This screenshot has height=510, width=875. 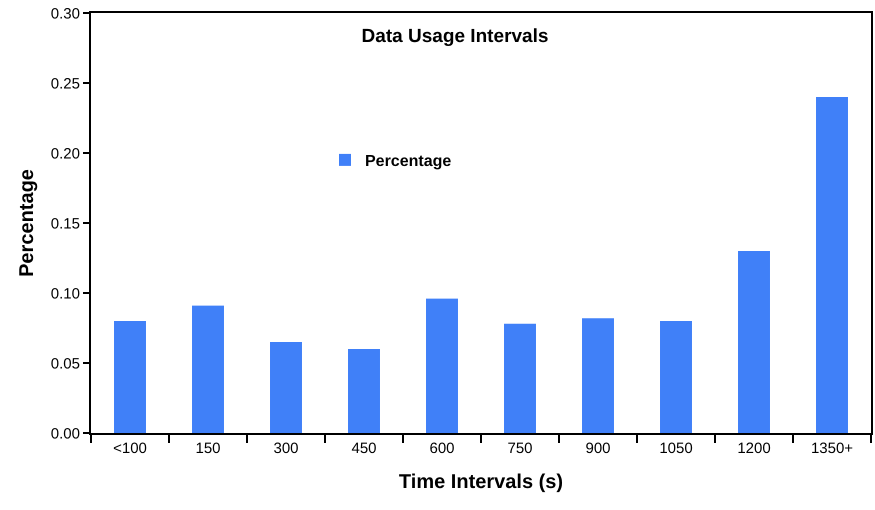 I want to click on y-tick-label: 0.05, so click(x=65, y=363).